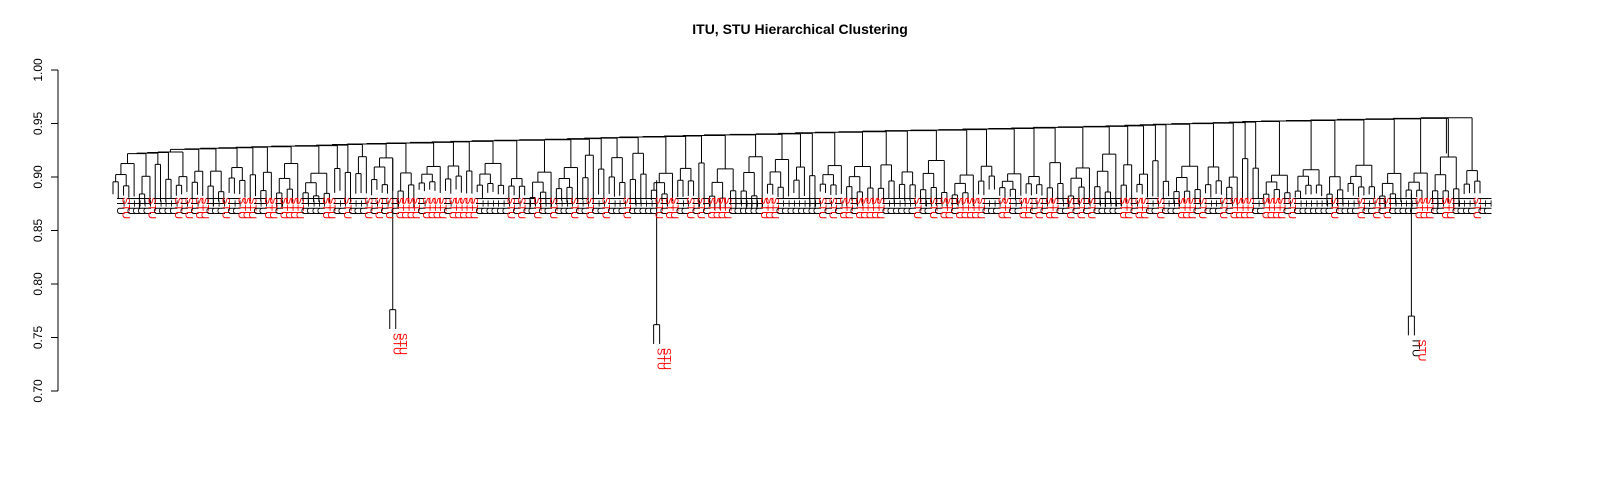 The image size is (1600, 480). I want to click on y-tick-label: 0.70, so click(38, 391).